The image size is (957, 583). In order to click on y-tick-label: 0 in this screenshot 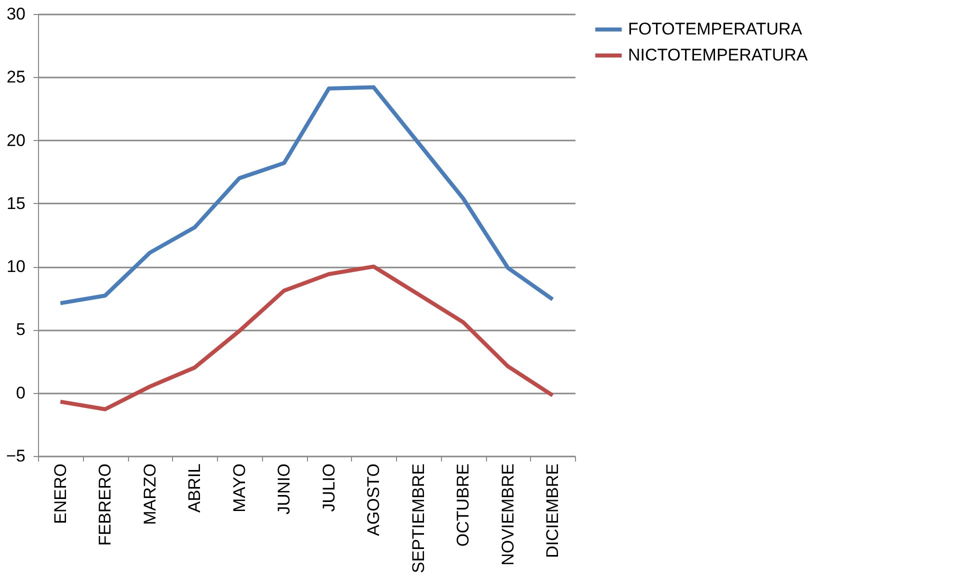, I will do `click(21, 392)`.